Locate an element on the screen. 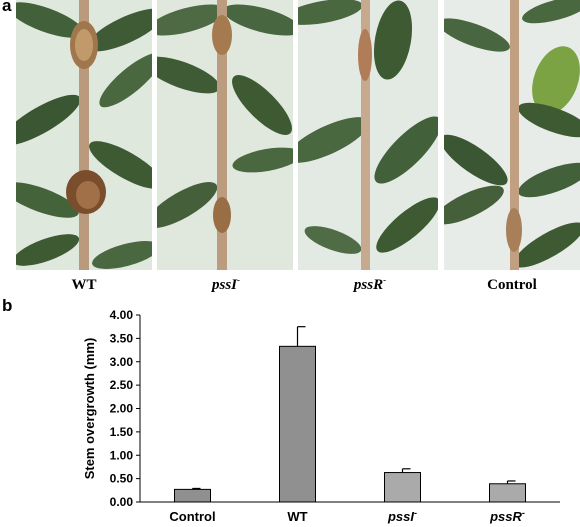  bar-control is located at coordinates (192, 495).